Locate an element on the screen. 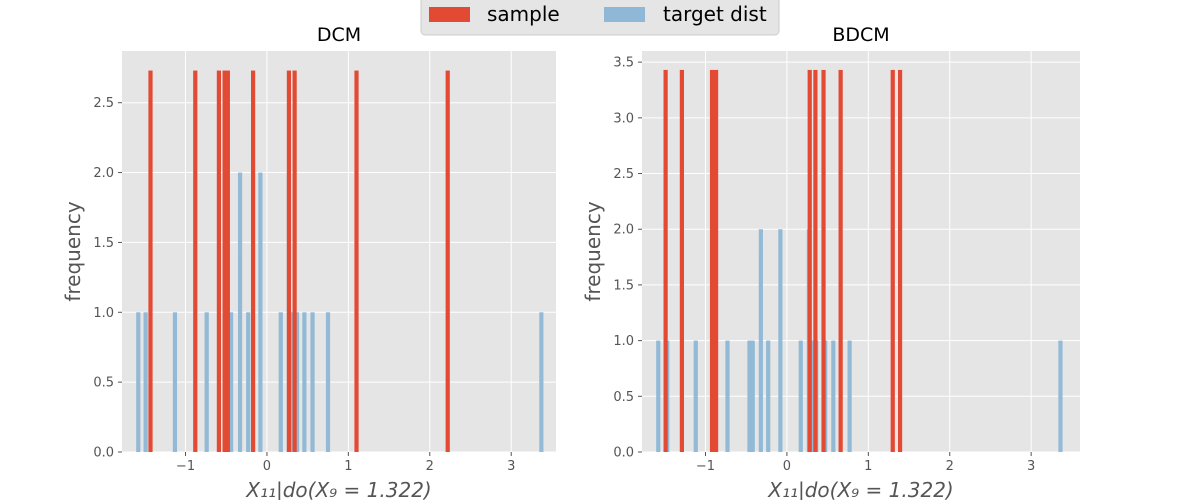  chart-title: BDCM is located at coordinates (860, 35).